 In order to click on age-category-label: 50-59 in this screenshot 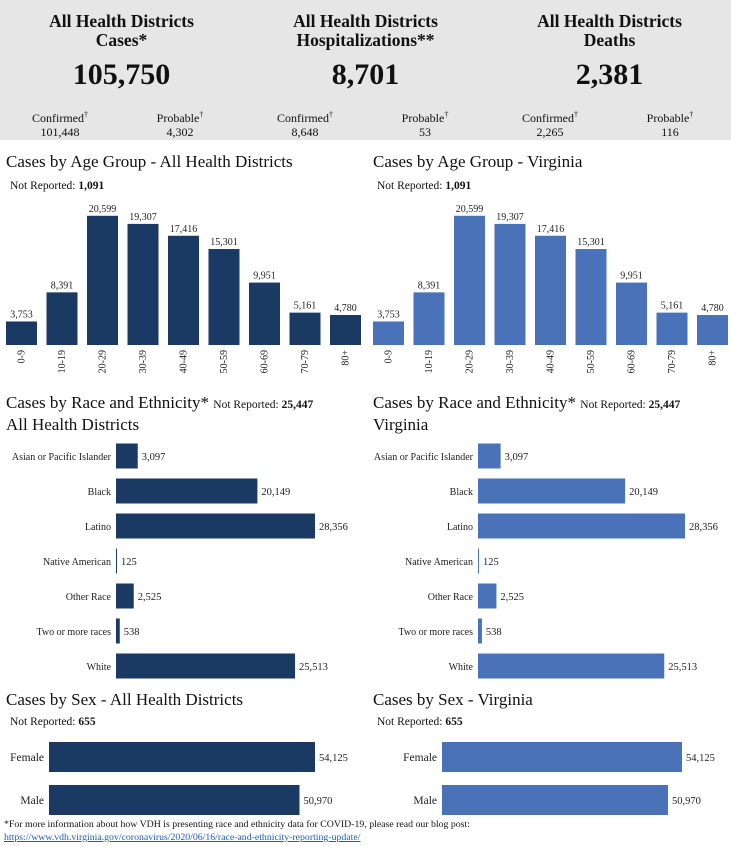, I will do `click(591, 361)`.